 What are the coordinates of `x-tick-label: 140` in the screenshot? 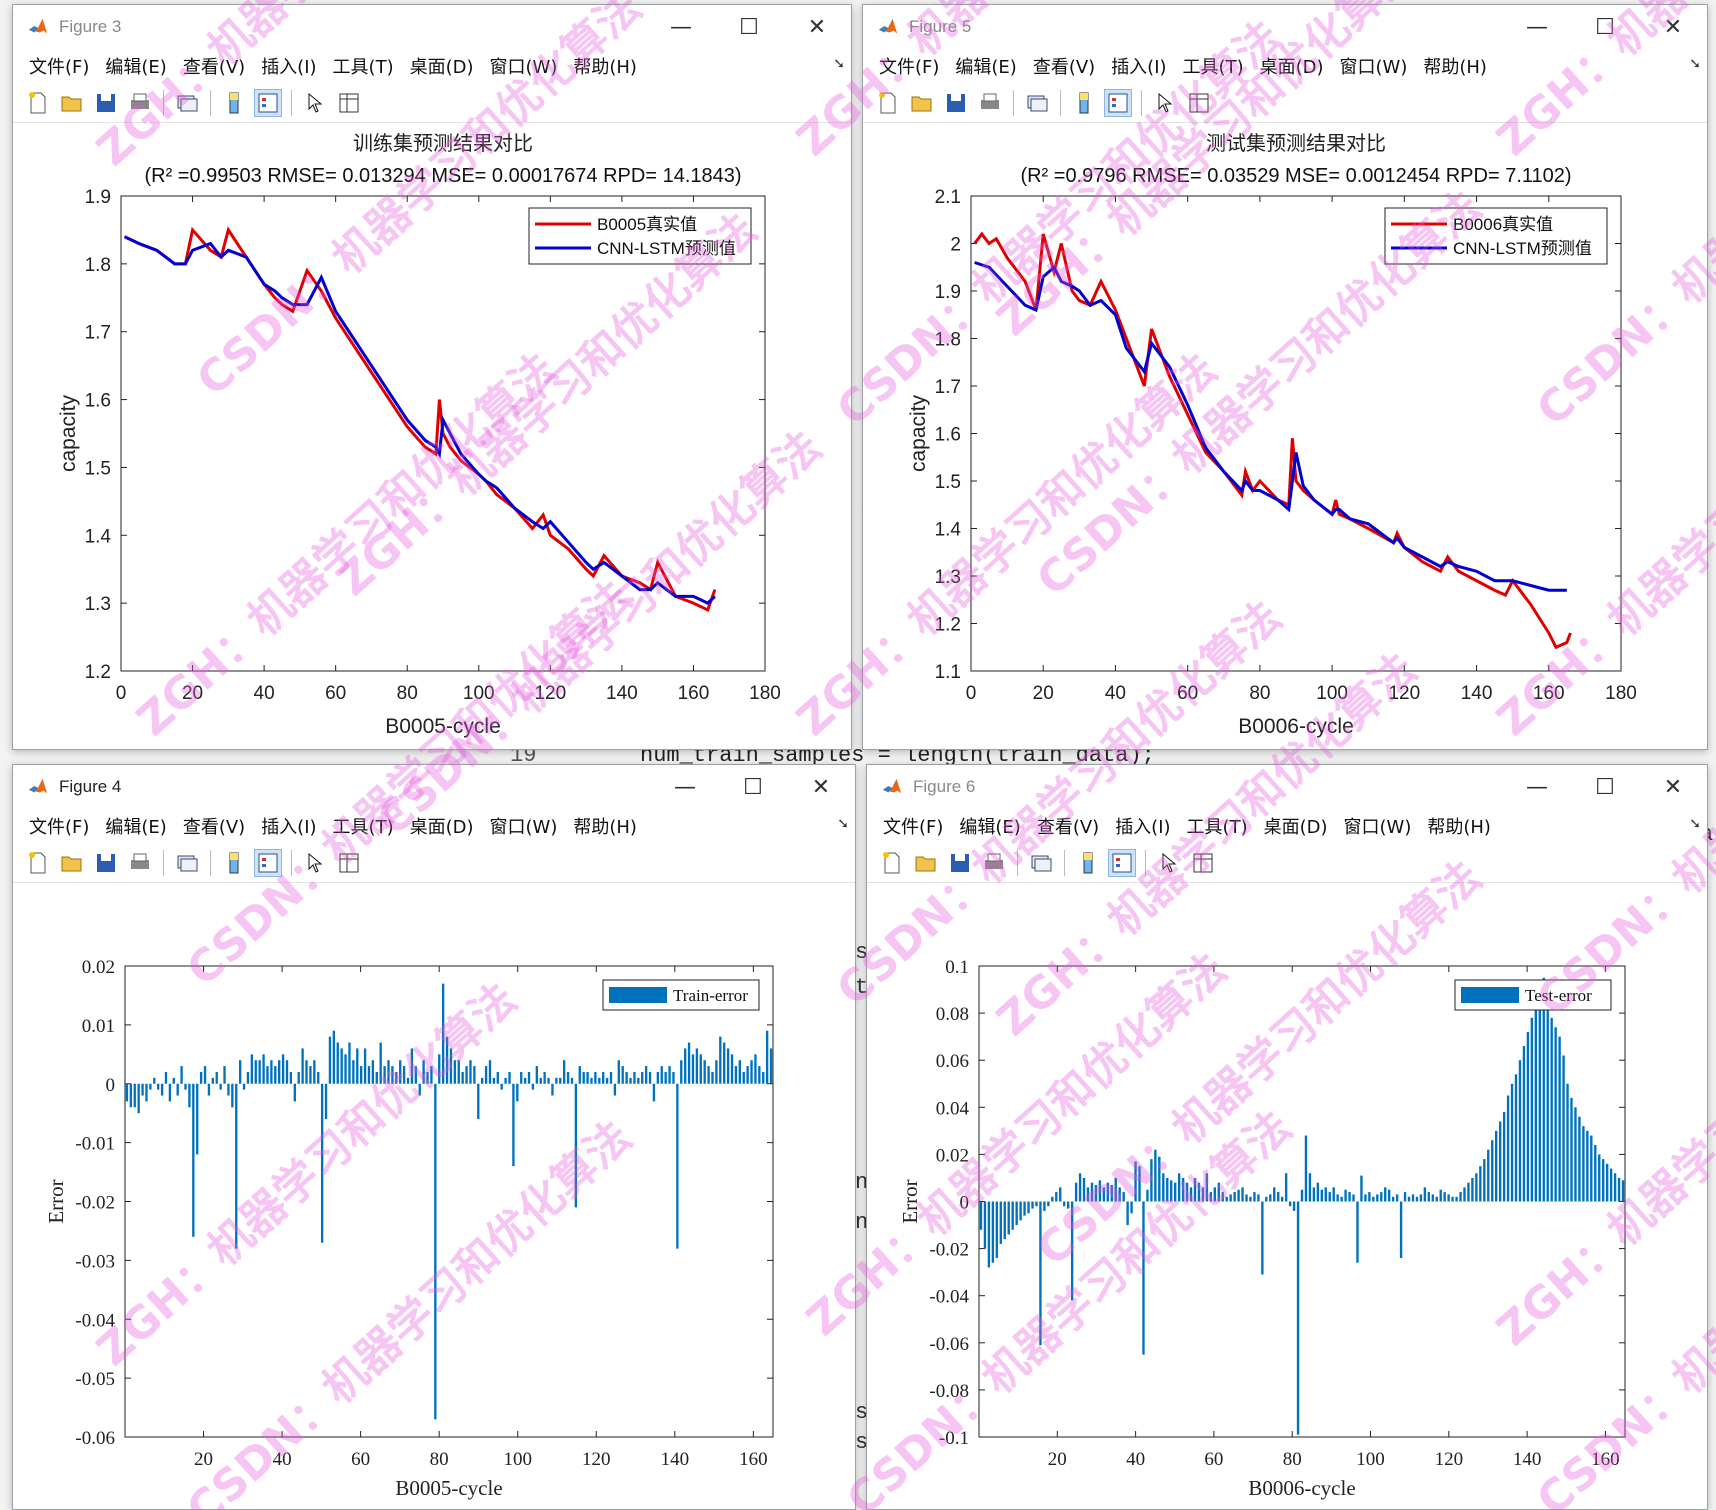 It's located at (675, 1459).